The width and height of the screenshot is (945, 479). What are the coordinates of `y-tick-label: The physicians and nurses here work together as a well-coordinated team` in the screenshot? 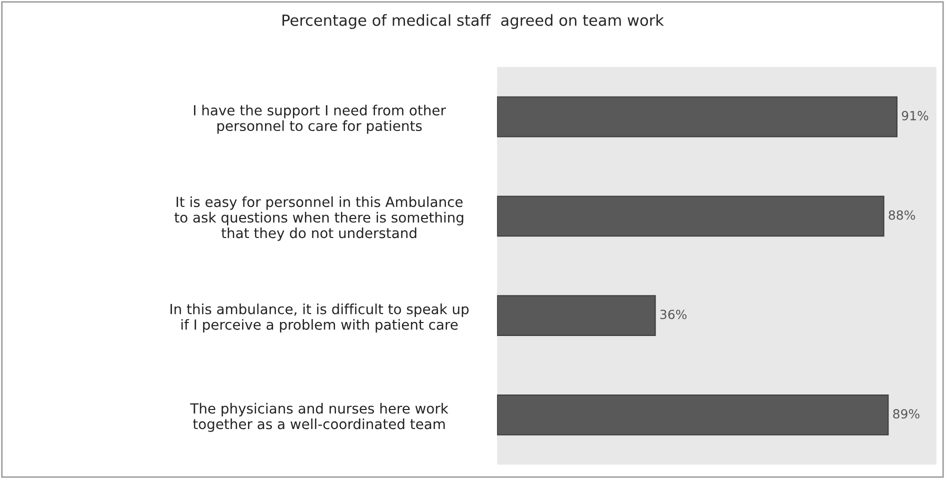 It's located at (319, 417).